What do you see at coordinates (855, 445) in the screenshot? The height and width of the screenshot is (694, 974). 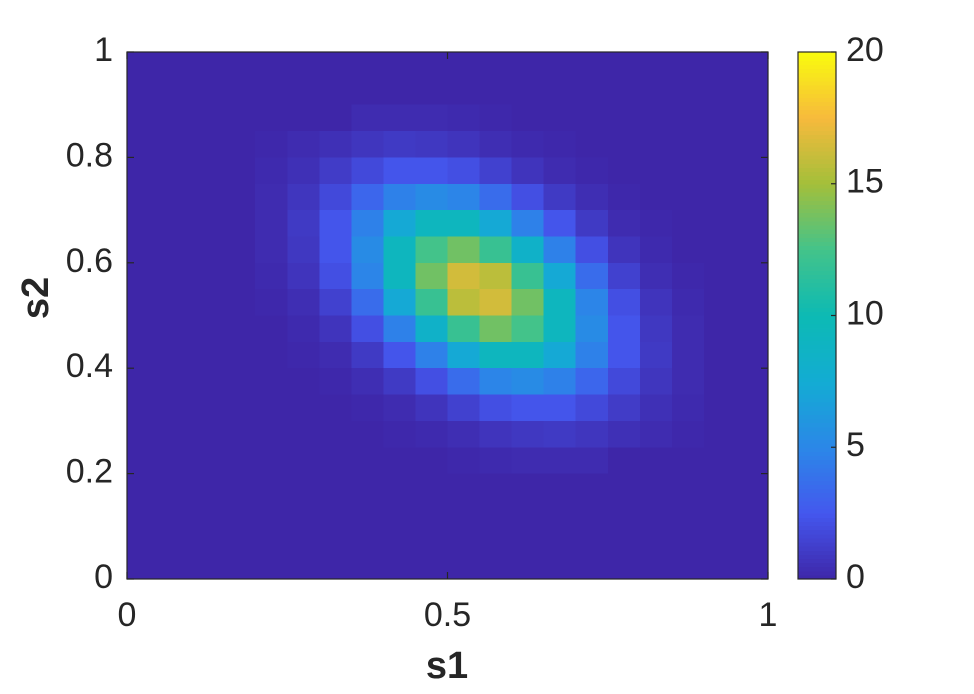 I see `colorbar-tick-label: 5` at bounding box center [855, 445].